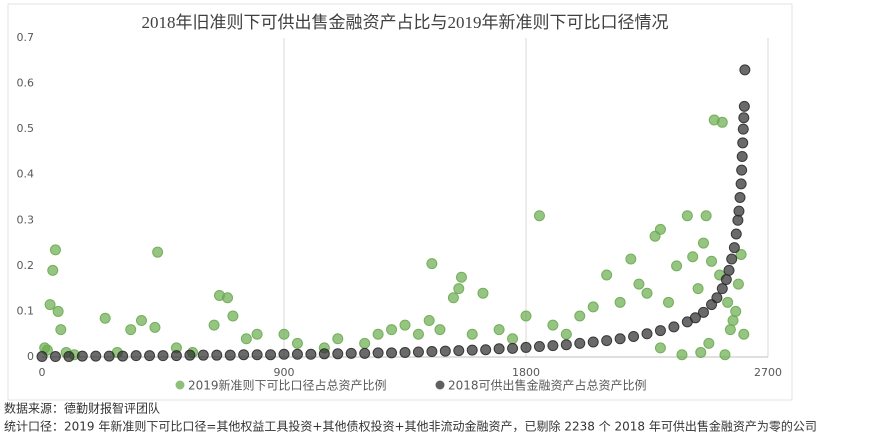  I want to click on legend-label: 2019新准则下可比口径占总资产比例, so click(287, 385).